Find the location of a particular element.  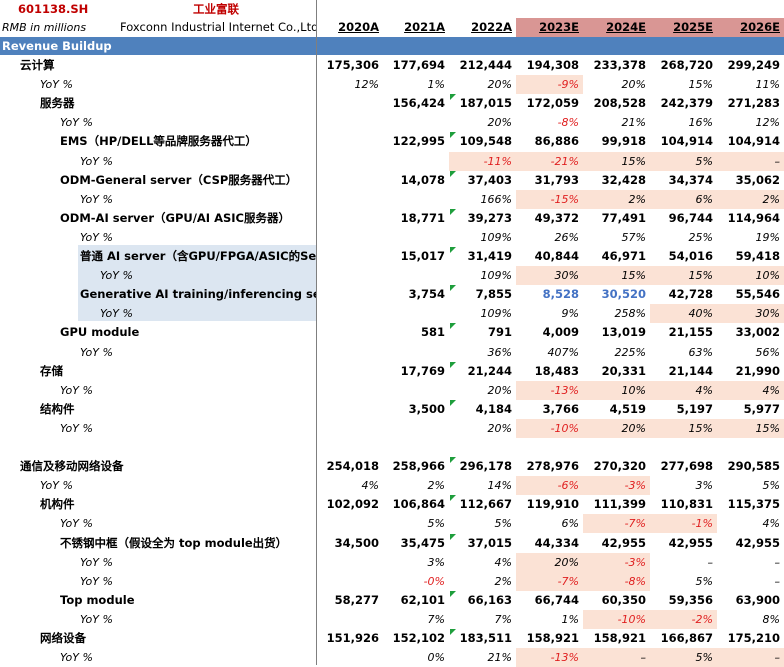

value-cell: 96,744 is located at coordinates (690, 217).